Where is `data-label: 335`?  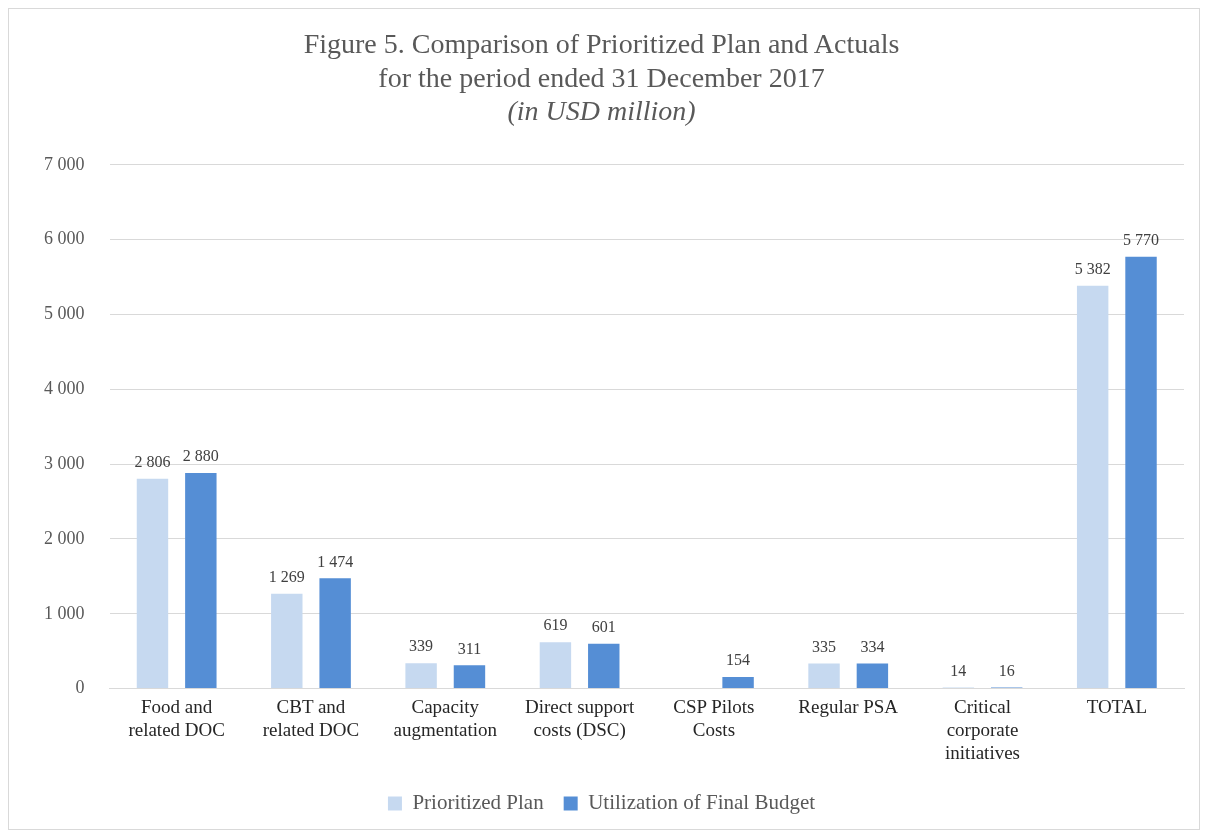
data-label: 335 is located at coordinates (824, 646).